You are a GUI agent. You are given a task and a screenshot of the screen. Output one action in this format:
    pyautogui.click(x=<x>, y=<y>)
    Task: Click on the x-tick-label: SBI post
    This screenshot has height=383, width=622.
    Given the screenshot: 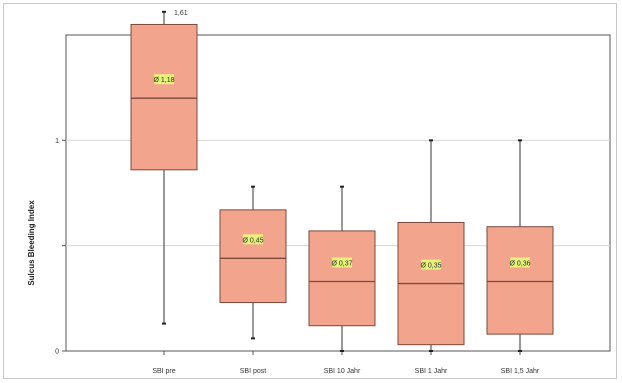 What is the action you would take?
    pyautogui.click(x=253, y=371)
    